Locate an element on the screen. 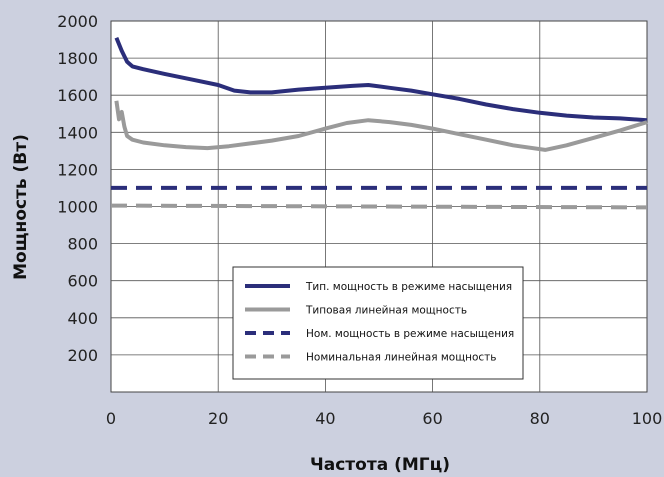 The width and height of the screenshot is (664, 477). y-tick-labels: 200 400 600 800 1000 1200 1400 1600 1800 2000 is located at coordinates (77, 188).